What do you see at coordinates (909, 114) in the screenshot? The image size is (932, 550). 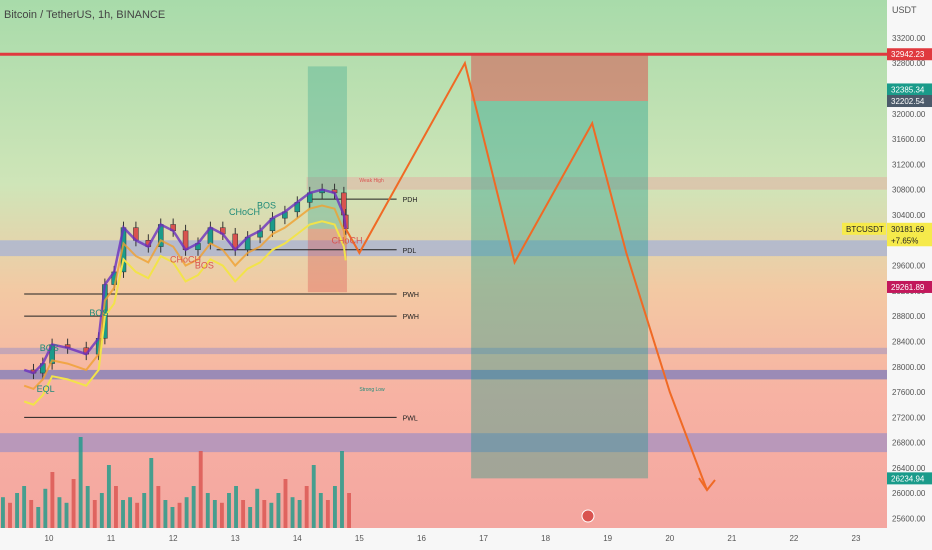 I see `price-tick: 32000.00` at bounding box center [909, 114].